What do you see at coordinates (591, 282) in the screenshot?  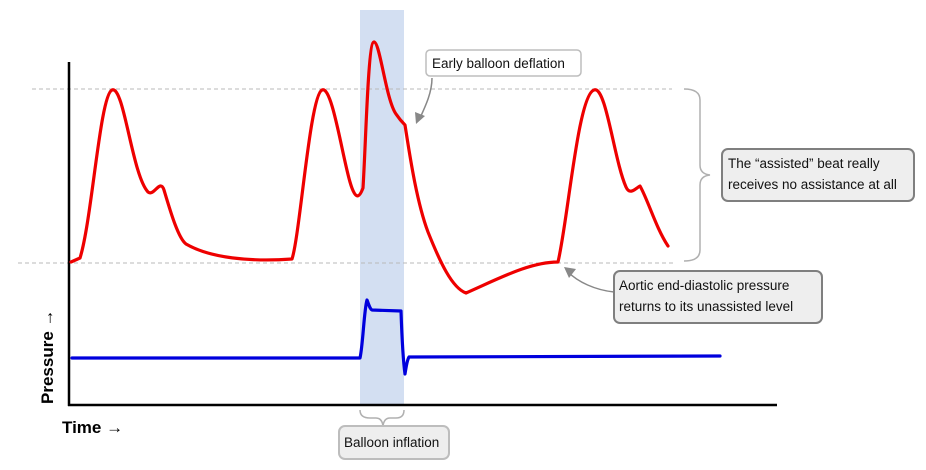 I see `aedp-pointer` at bounding box center [591, 282].